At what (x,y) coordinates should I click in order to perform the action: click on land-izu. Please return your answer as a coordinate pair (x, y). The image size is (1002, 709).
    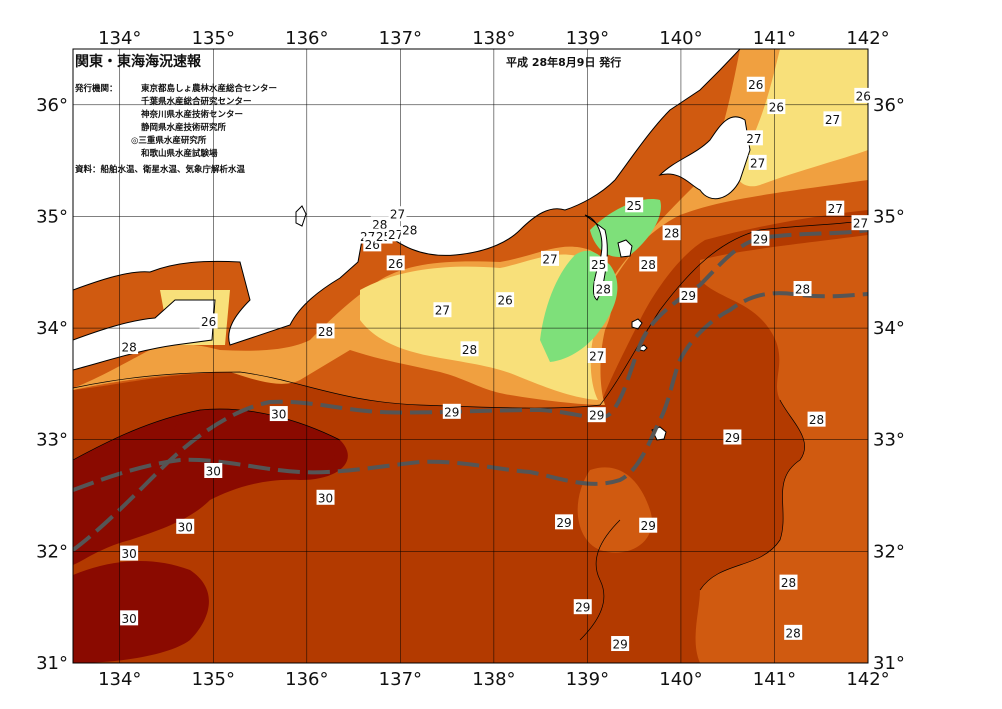
    Looking at the image, I should click on (596, 257).